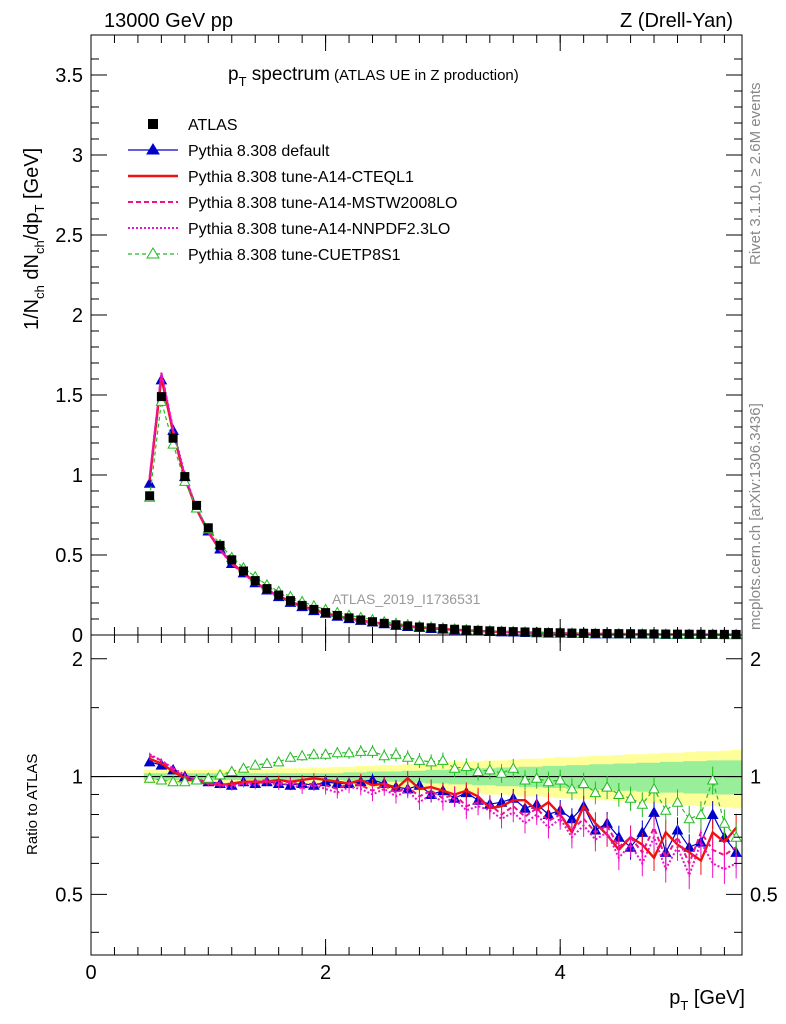 The width and height of the screenshot is (786, 1024). Describe the element at coordinates (153, 253) in the screenshot. I see `legend-triangle-icon` at that location.